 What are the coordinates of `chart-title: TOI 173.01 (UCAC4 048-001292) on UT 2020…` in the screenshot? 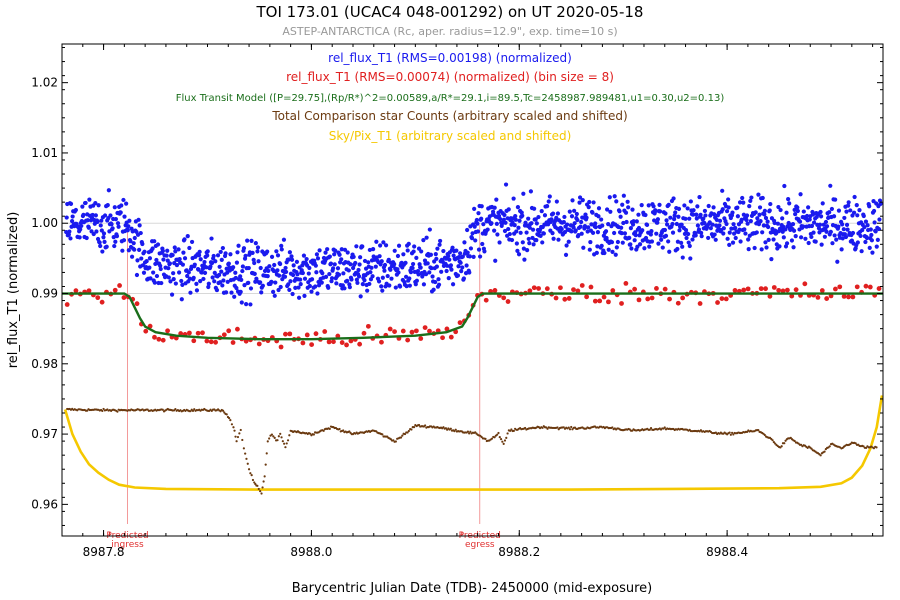 It's located at (450, 12).